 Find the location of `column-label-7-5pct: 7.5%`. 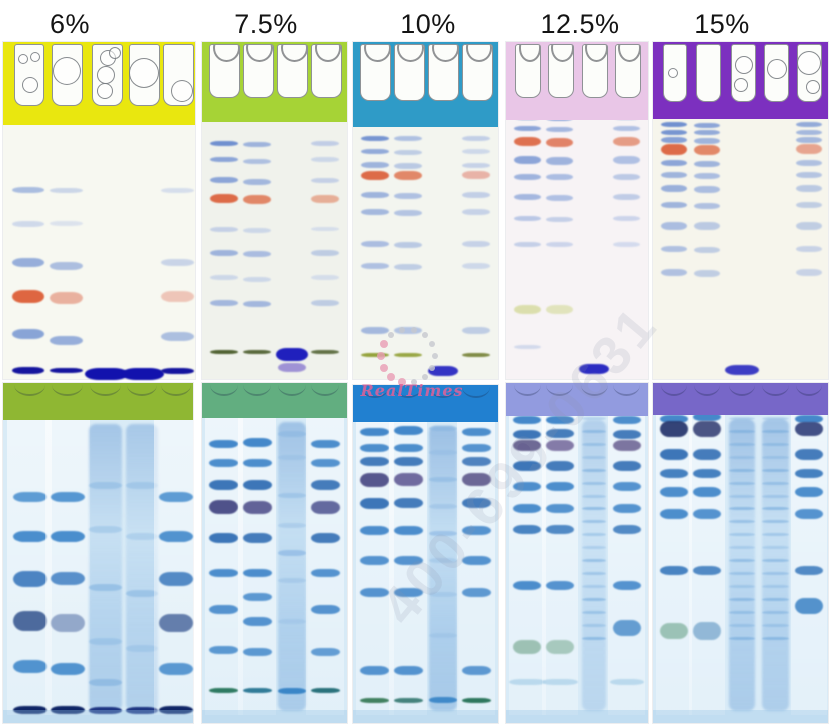

column-label-7-5pct: 7.5% is located at coordinates (266, 24).